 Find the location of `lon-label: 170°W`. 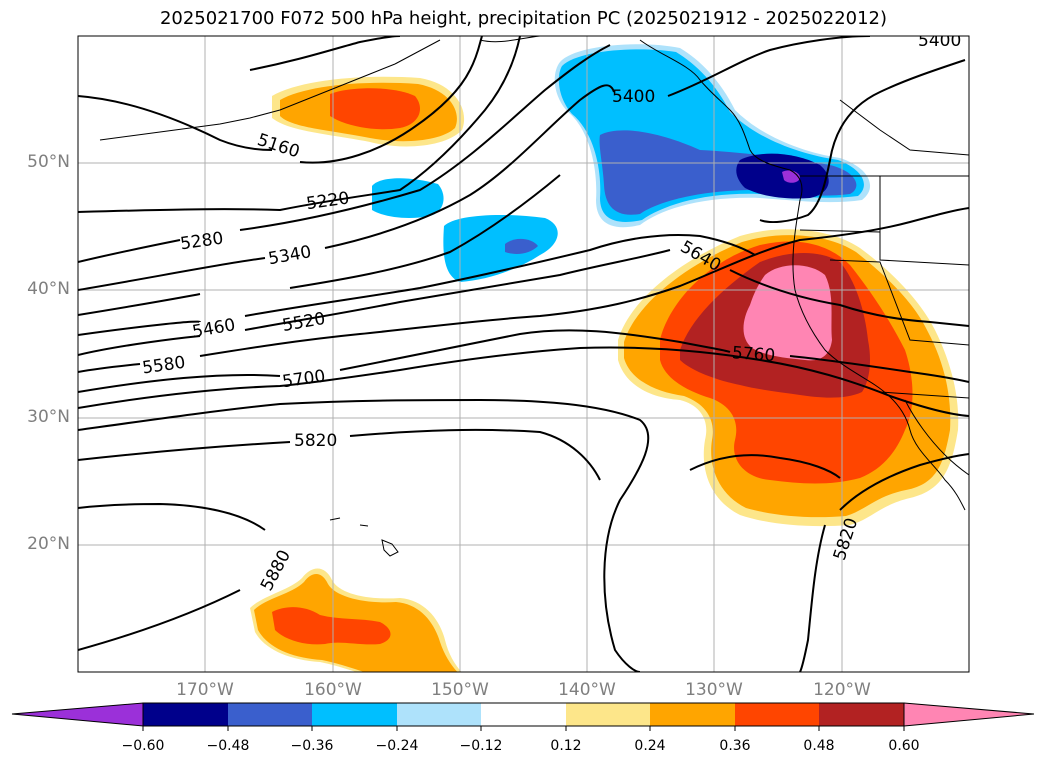

lon-label: 170°W is located at coordinates (205, 690).